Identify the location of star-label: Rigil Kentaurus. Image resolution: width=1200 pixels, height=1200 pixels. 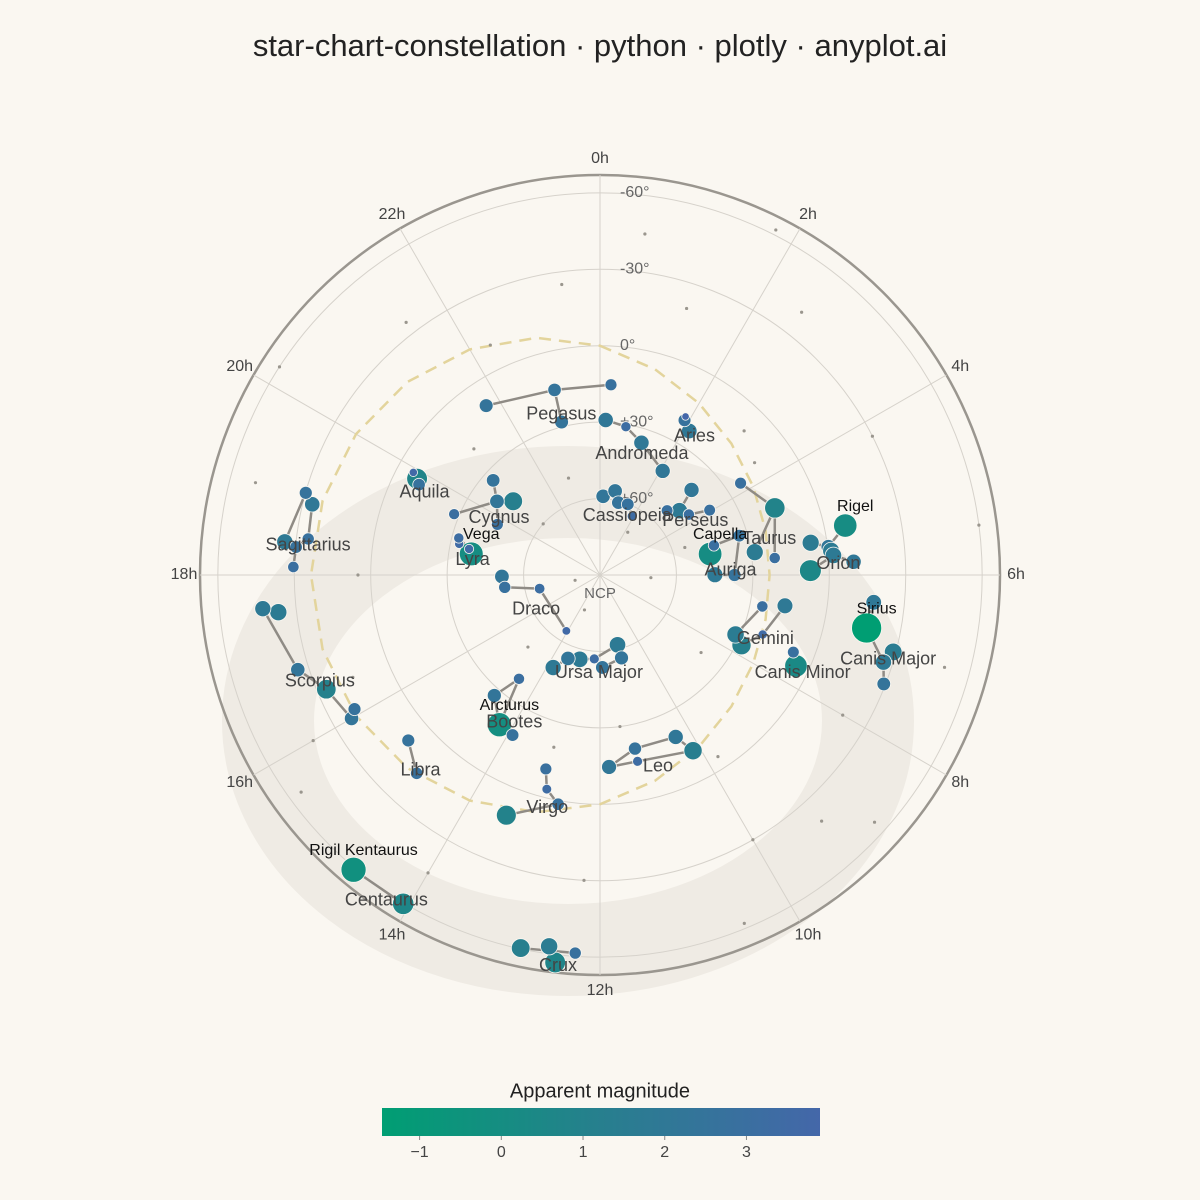
(363, 850).